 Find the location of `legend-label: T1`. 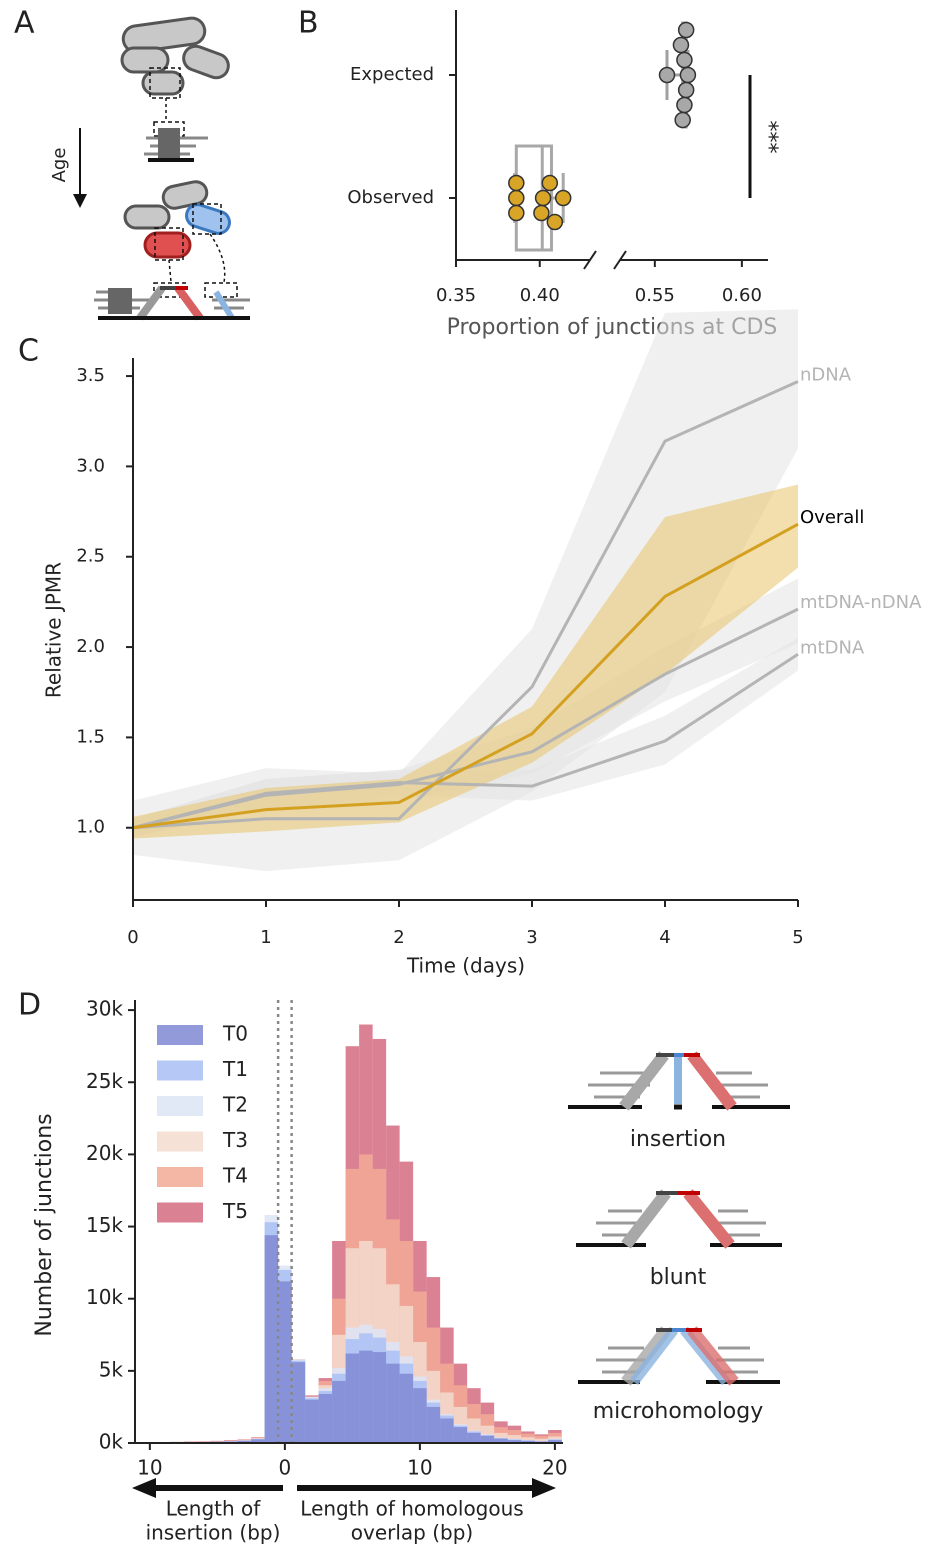

legend-label: T1 is located at coordinates (235, 1069).